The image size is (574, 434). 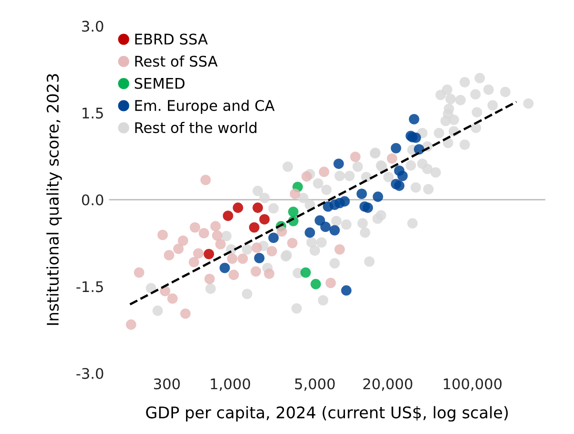 I want to click on y-tick-label: 3.0, so click(x=93, y=26).